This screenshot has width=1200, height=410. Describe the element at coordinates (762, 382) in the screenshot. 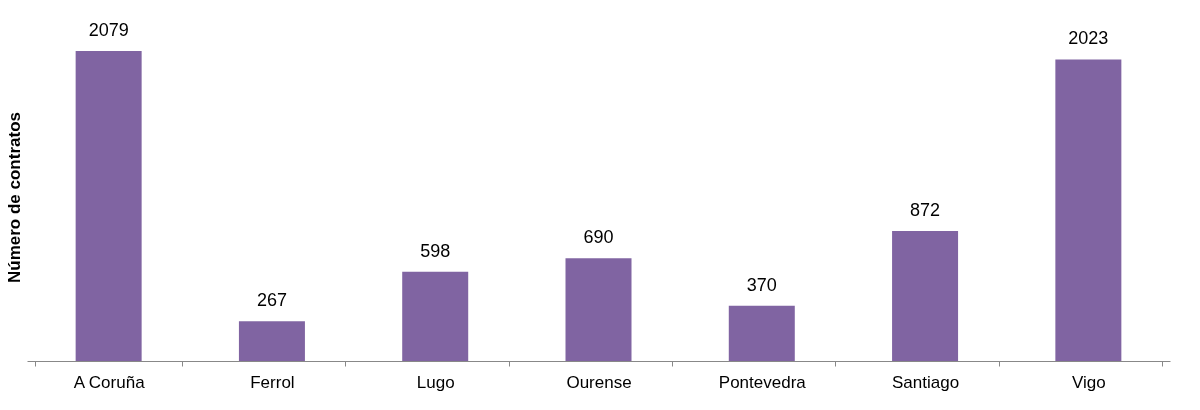

I see `x-tick-label: Pontevedra` at that location.